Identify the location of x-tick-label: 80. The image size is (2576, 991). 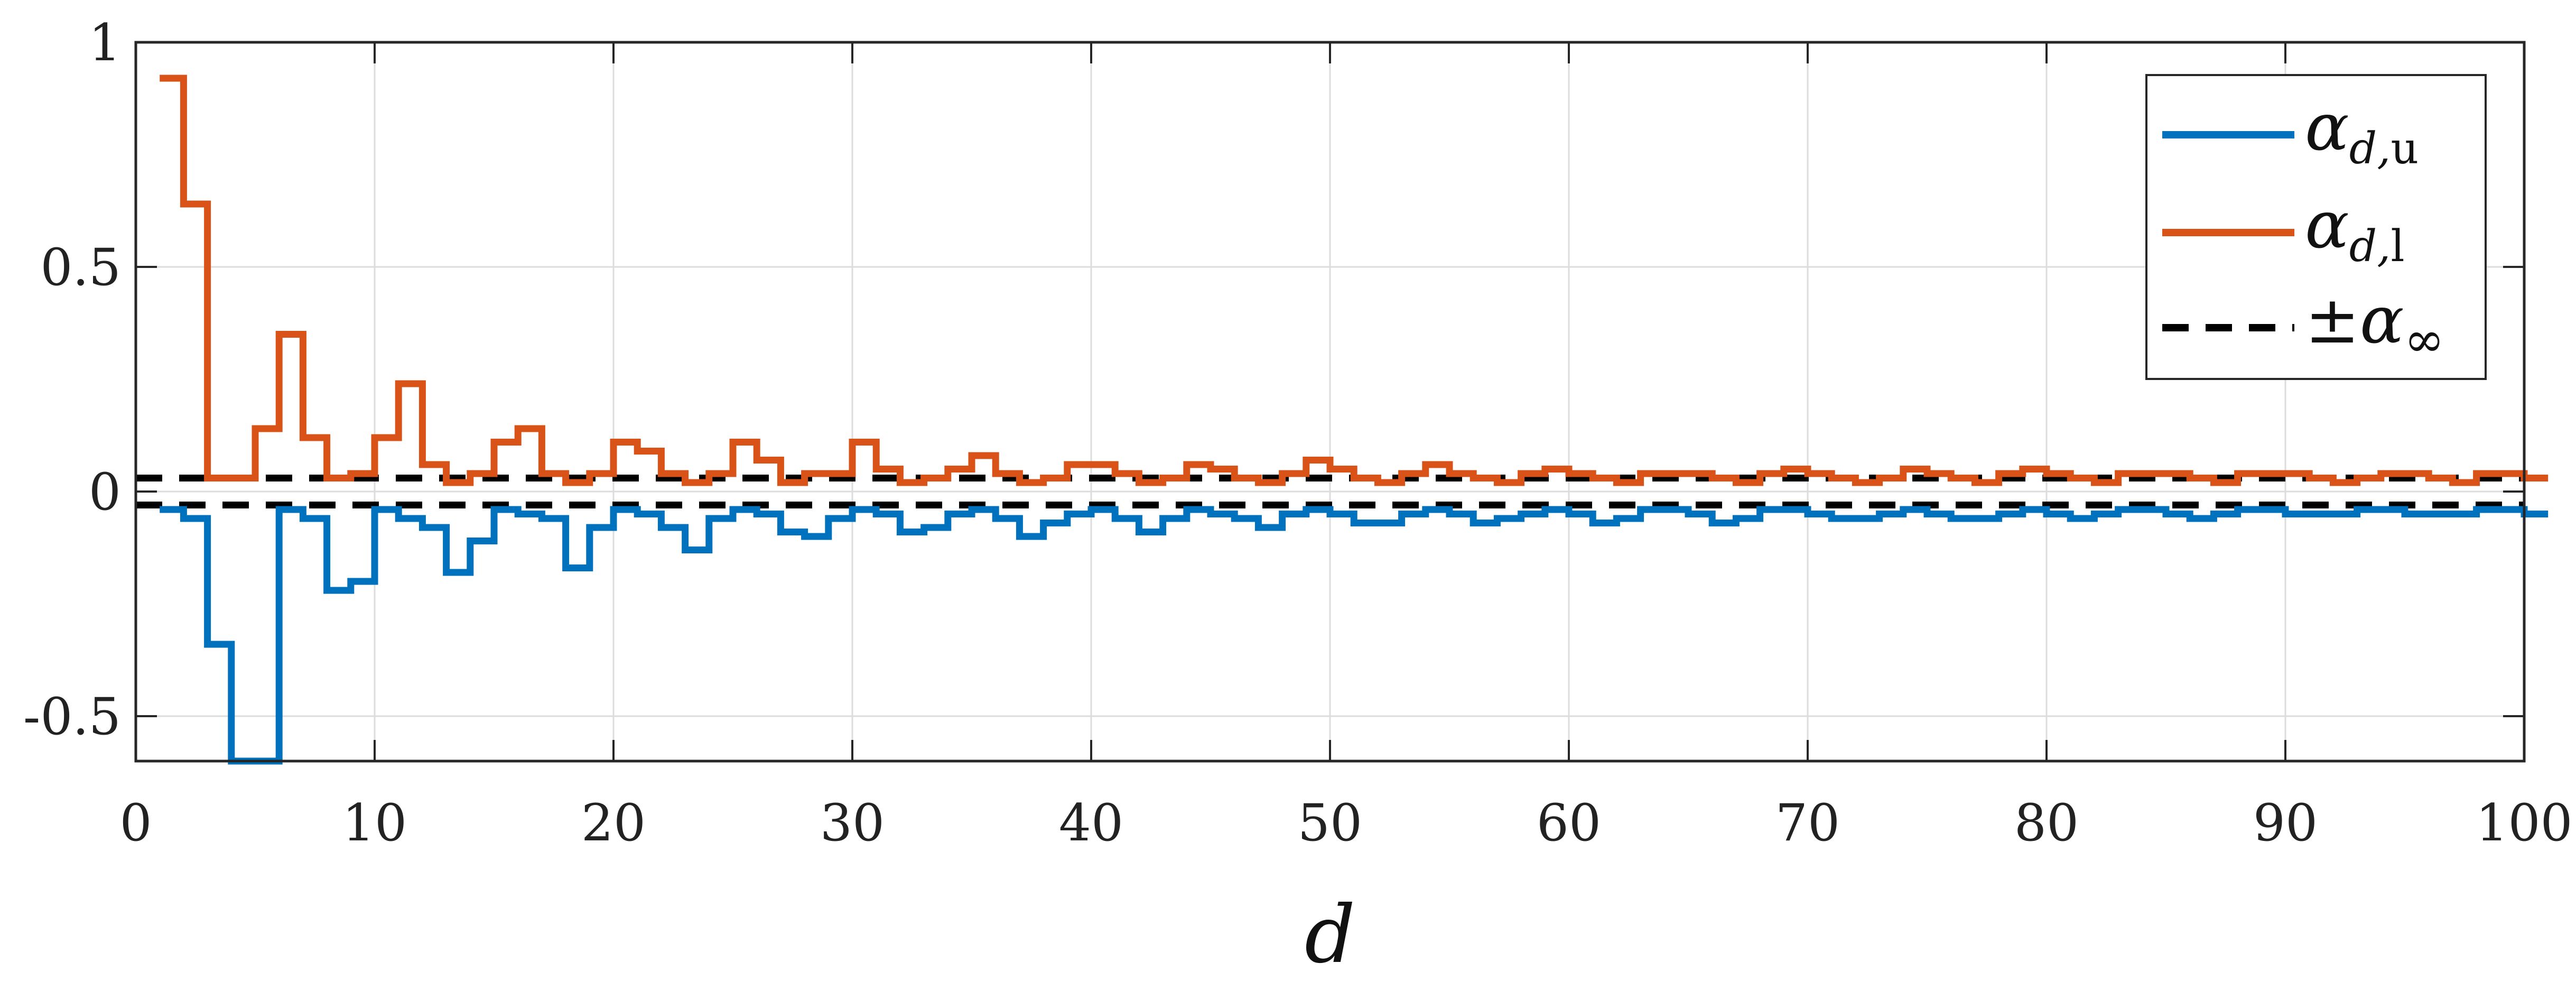
(2046, 823).